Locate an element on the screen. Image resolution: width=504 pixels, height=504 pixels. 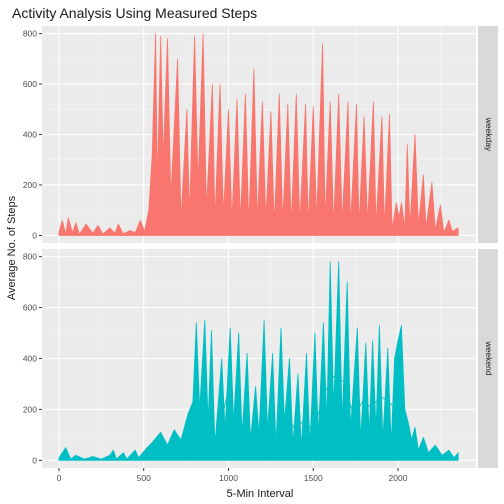
facet-strip-label: weekend is located at coordinates (489, 357).